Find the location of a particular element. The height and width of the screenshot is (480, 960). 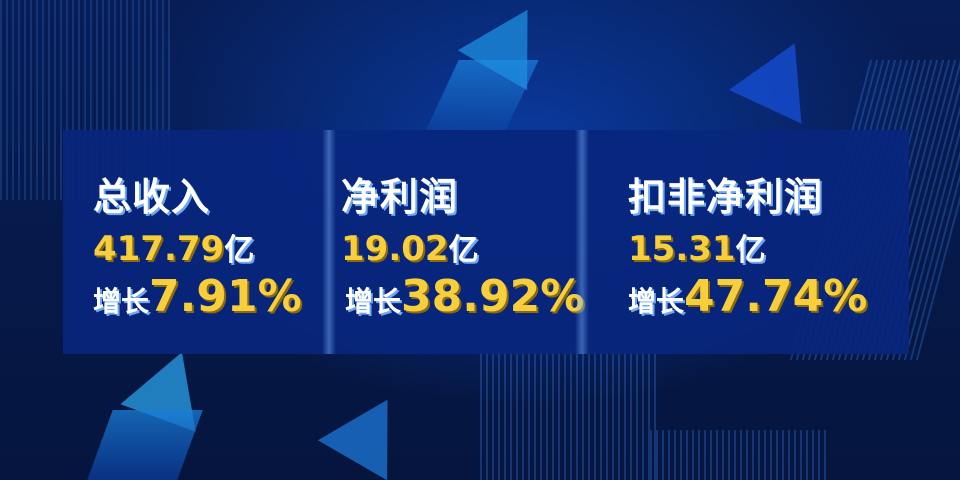

metric-title: 总收入 is located at coordinates (152, 197).